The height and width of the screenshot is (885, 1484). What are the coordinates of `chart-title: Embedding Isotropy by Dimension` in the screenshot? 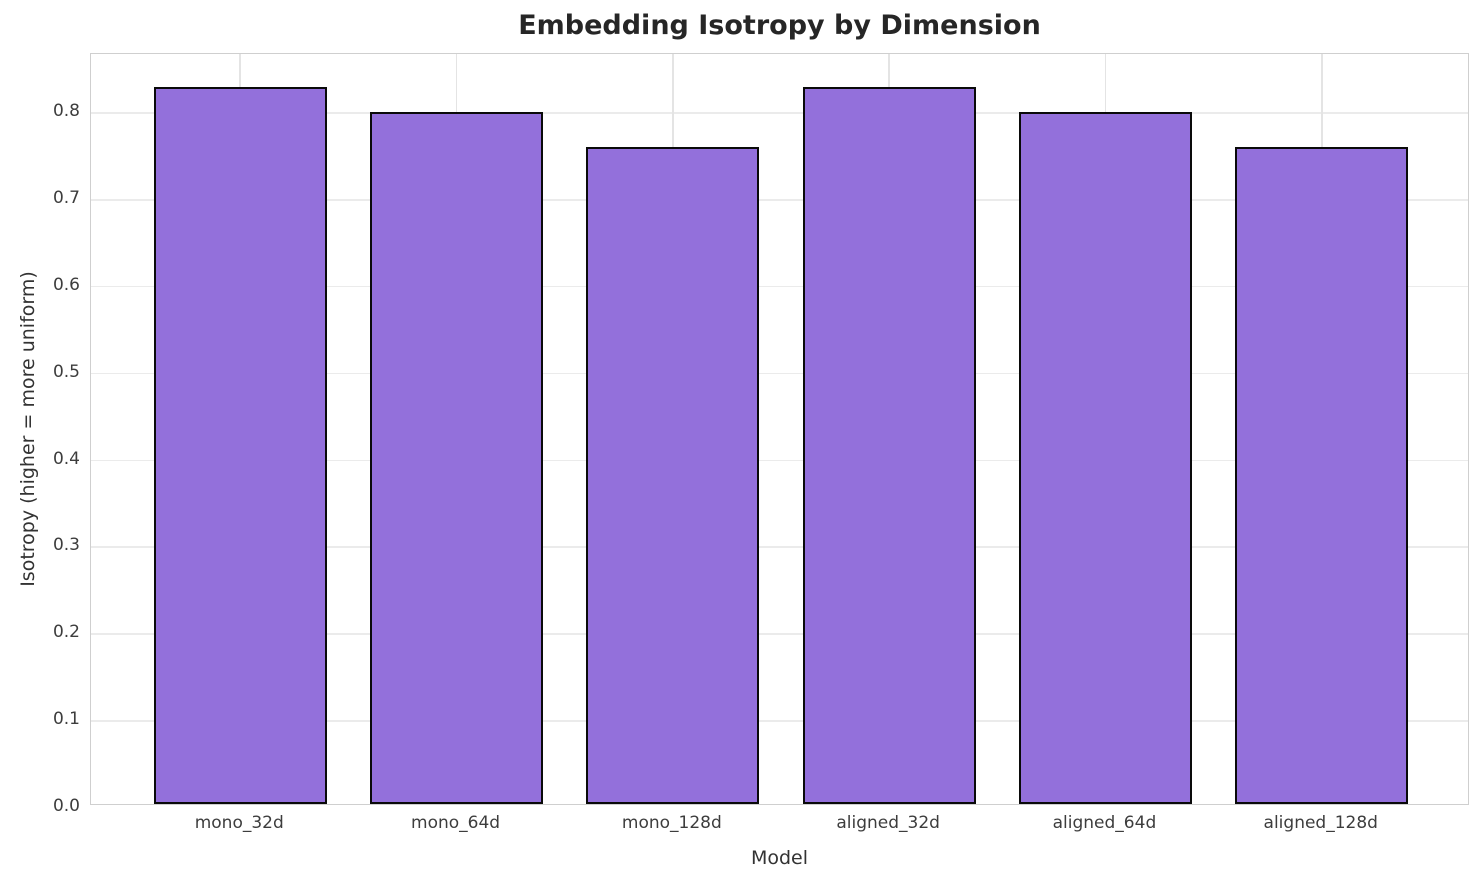 It's located at (779, 25).